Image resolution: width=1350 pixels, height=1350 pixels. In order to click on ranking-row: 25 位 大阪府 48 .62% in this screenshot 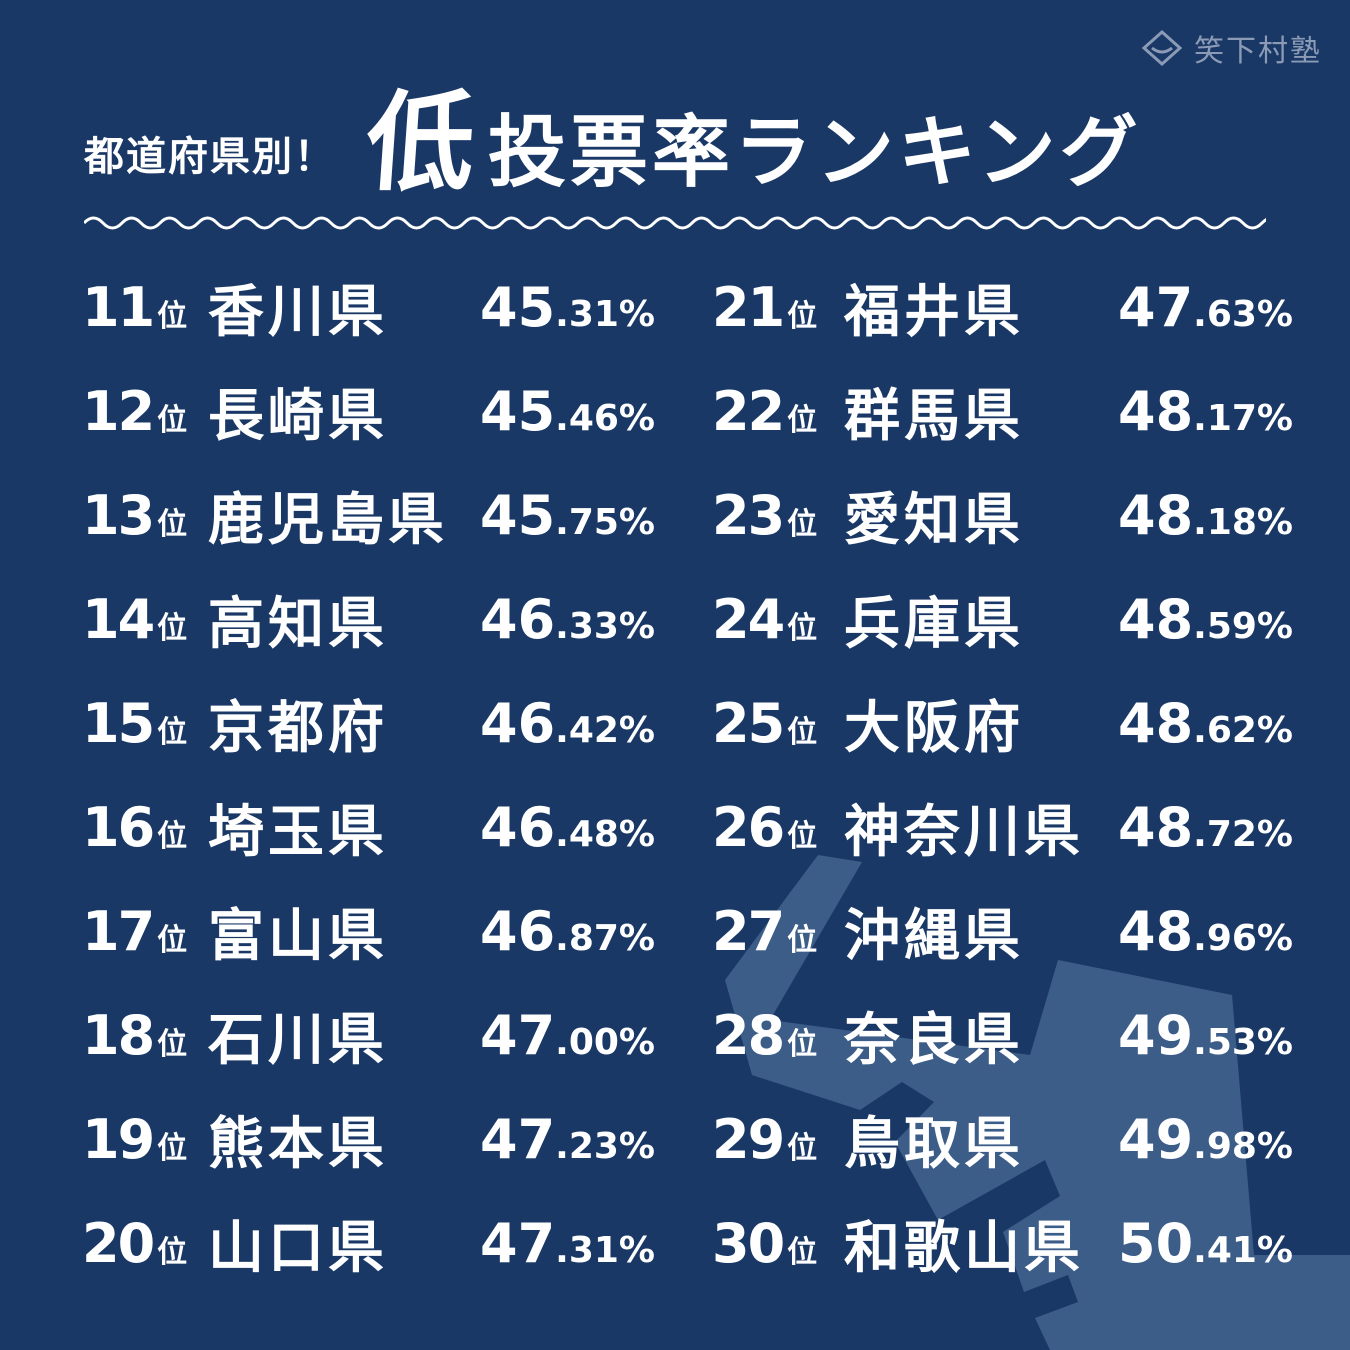, I will do `click(1012, 723)`.